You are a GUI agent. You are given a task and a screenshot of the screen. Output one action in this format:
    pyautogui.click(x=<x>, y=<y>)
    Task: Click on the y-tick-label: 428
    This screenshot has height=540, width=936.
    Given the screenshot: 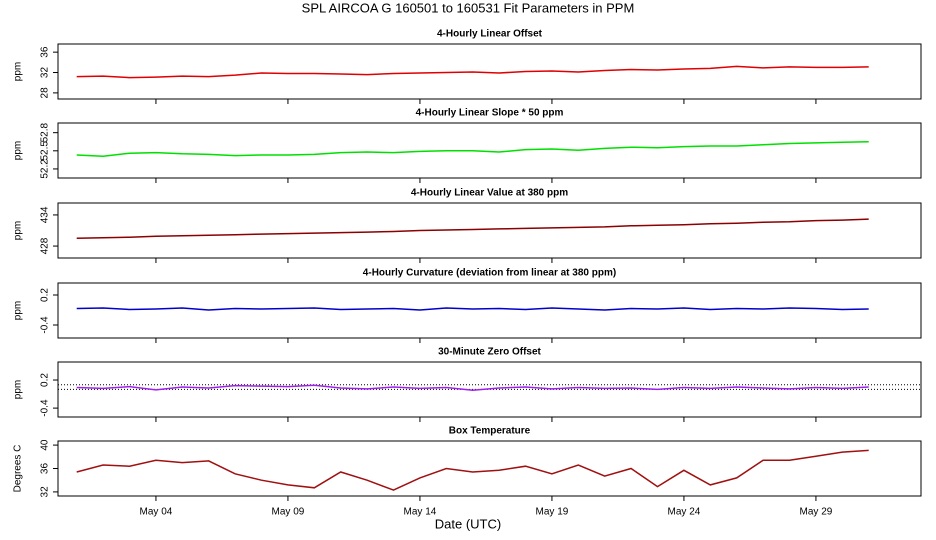 What is the action you would take?
    pyautogui.click(x=45, y=245)
    